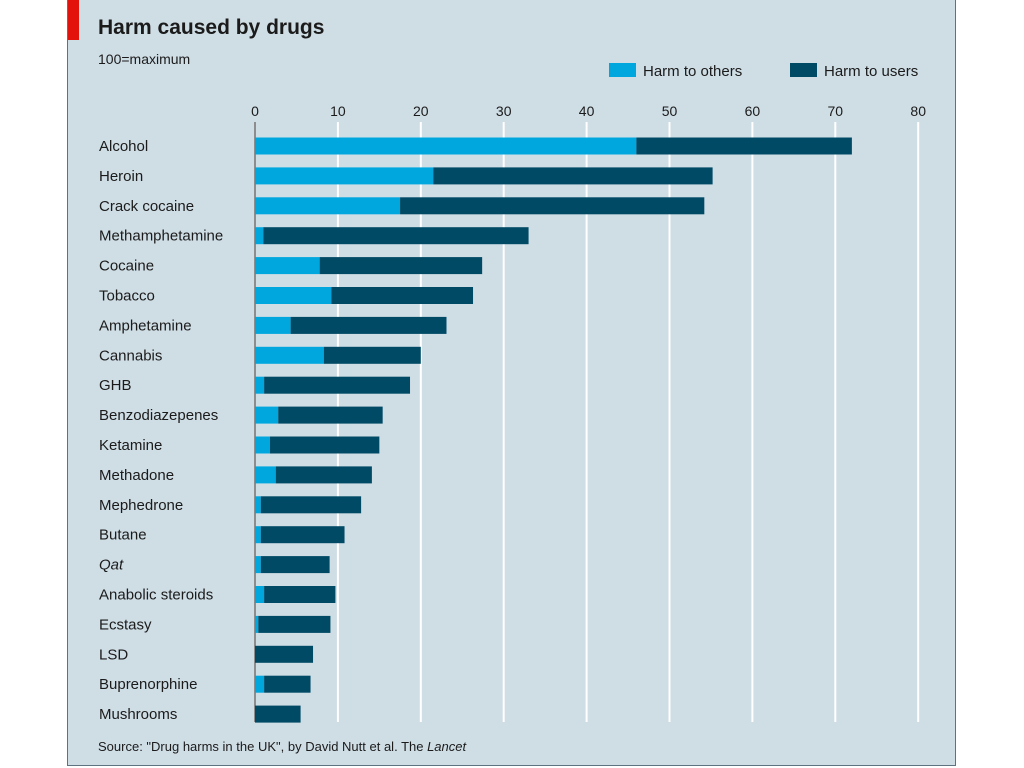 The width and height of the screenshot is (1024, 768). I want to click on category-label: Heroin, so click(121, 176).